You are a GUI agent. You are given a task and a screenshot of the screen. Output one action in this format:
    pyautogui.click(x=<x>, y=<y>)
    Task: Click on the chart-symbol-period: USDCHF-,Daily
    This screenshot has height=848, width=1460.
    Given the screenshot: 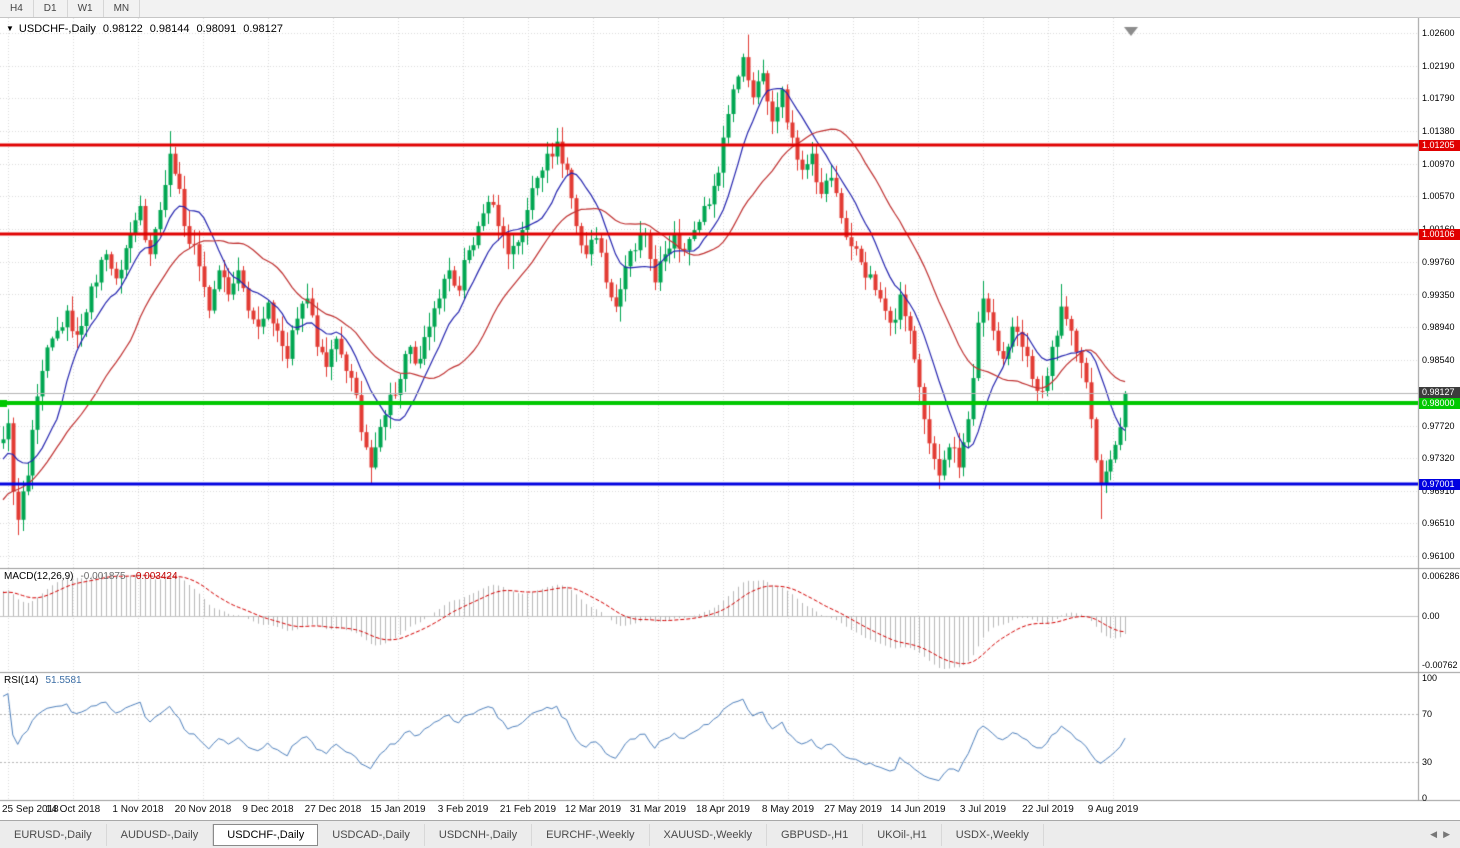 What is the action you would take?
    pyautogui.click(x=57, y=29)
    